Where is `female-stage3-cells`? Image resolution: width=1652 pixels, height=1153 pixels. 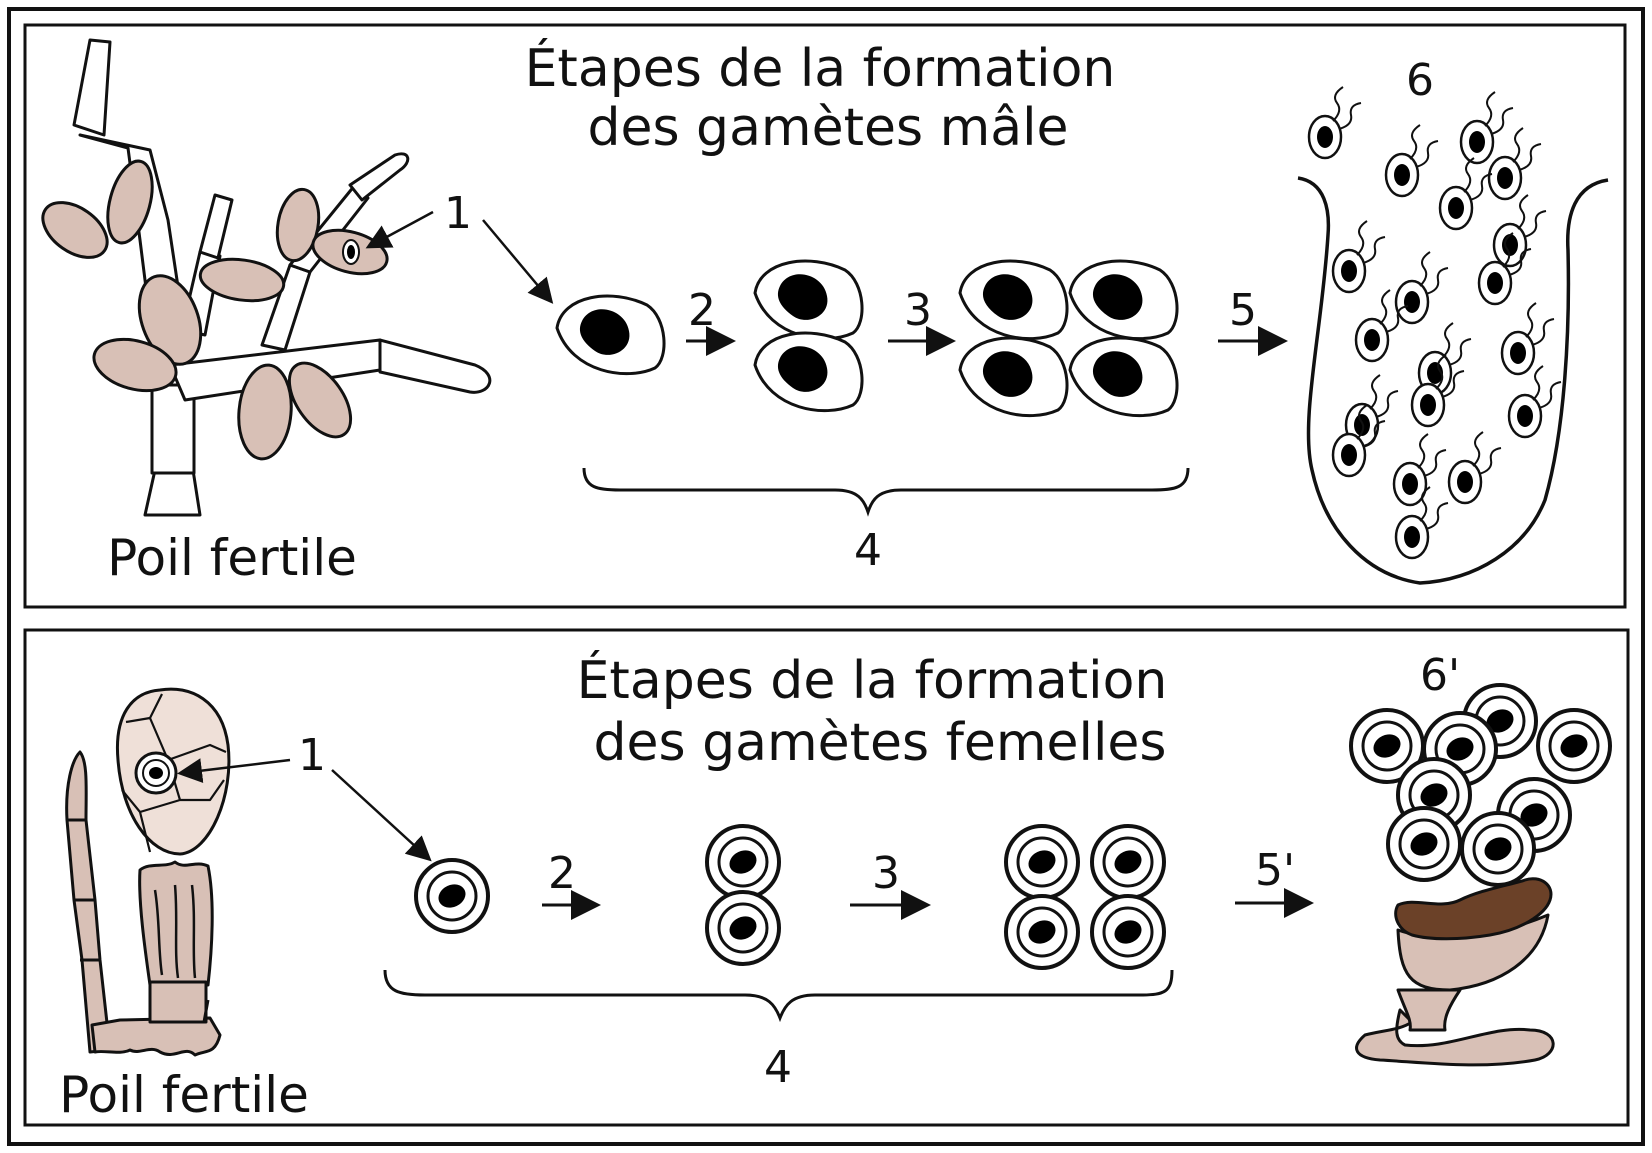 female-stage3-cells is located at coordinates (1085, 897).